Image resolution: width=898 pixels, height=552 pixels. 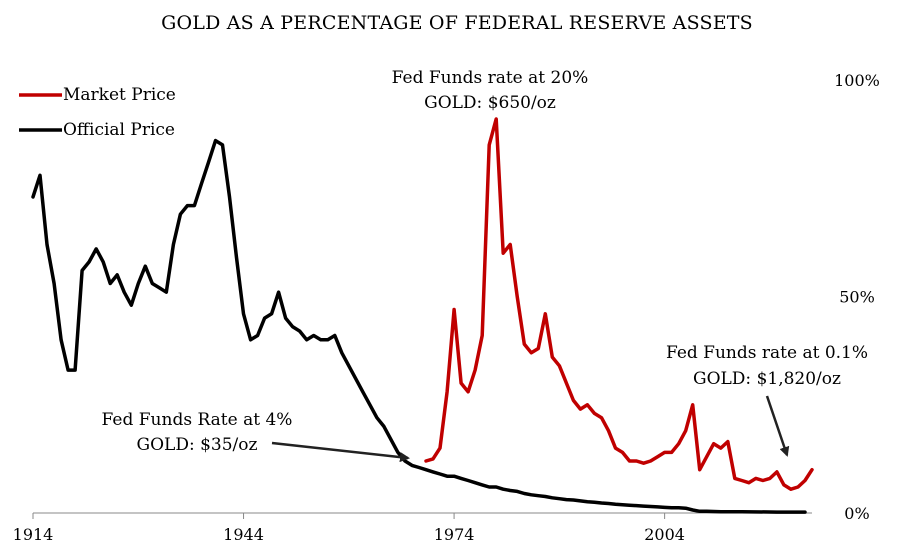 What do you see at coordinates (857, 80) in the screenshot?
I see `y-tick-label: 100%` at bounding box center [857, 80].